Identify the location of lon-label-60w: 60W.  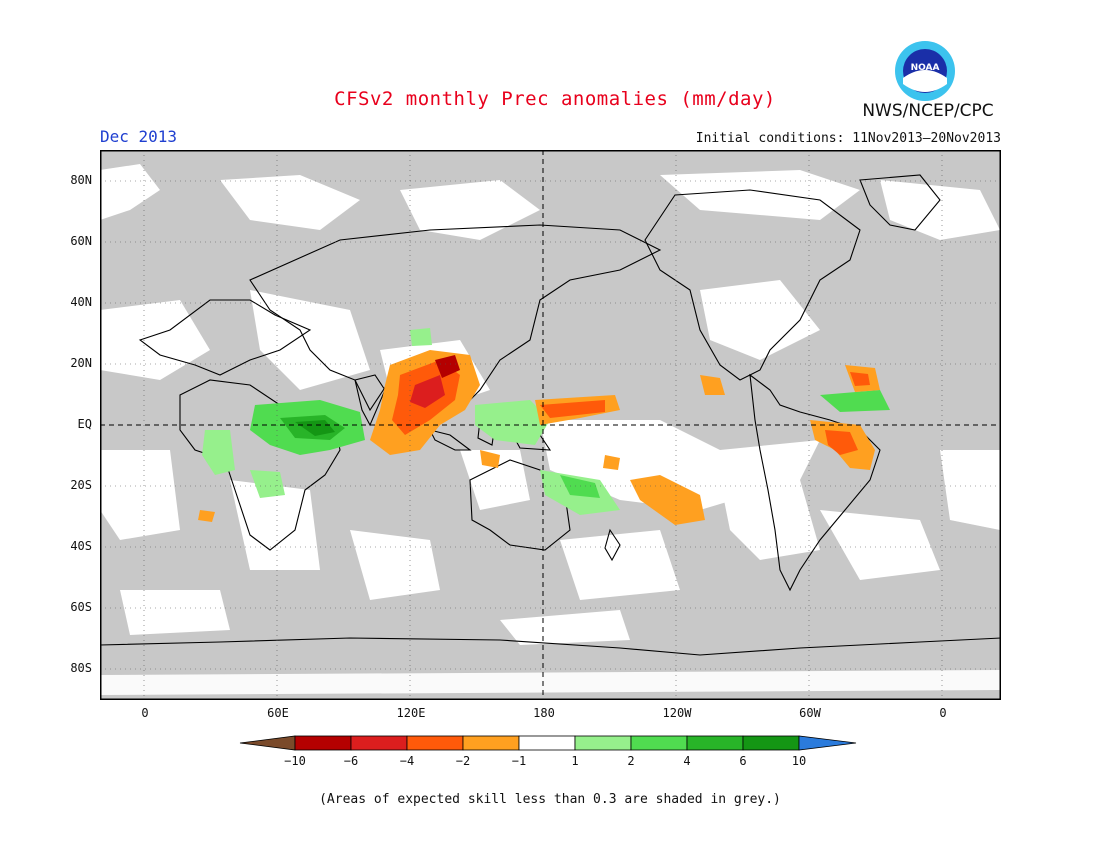
(810, 713).